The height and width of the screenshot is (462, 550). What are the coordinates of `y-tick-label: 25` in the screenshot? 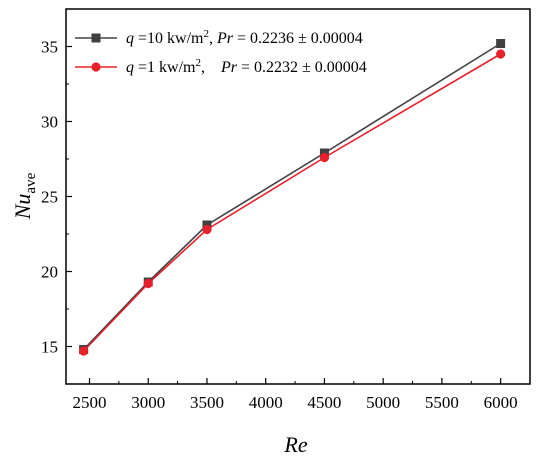 It's located at (49, 197).